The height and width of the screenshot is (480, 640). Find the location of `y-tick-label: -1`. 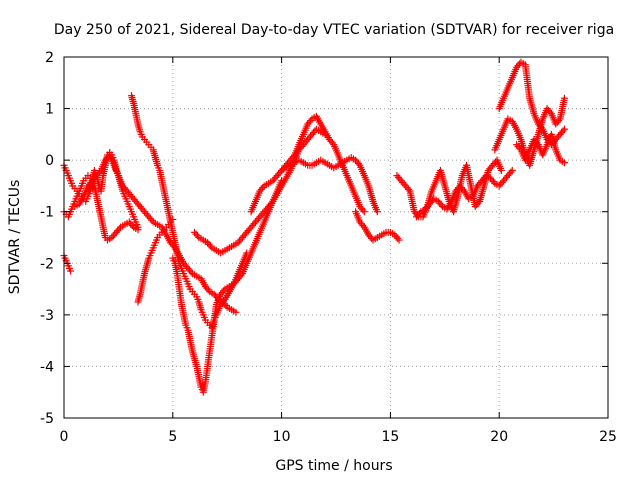

y-tick-label: -1 is located at coordinates (47, 213).